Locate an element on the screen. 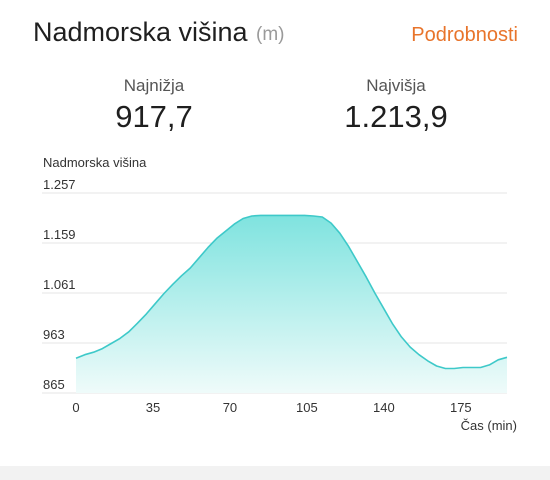 This screenshot has width=550, height=480. x-tick-label: 35 is located at coordinates (153, 407).